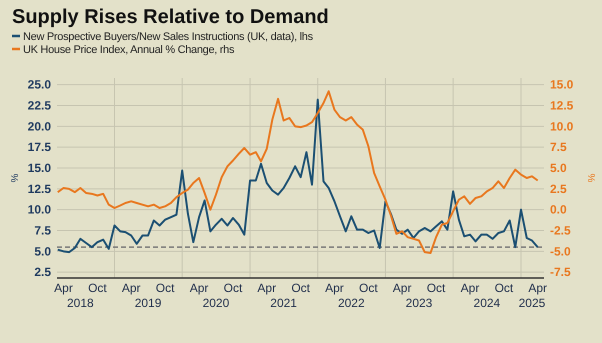  I want to click on y2-tick-label: -7.5, so click(561, 272).